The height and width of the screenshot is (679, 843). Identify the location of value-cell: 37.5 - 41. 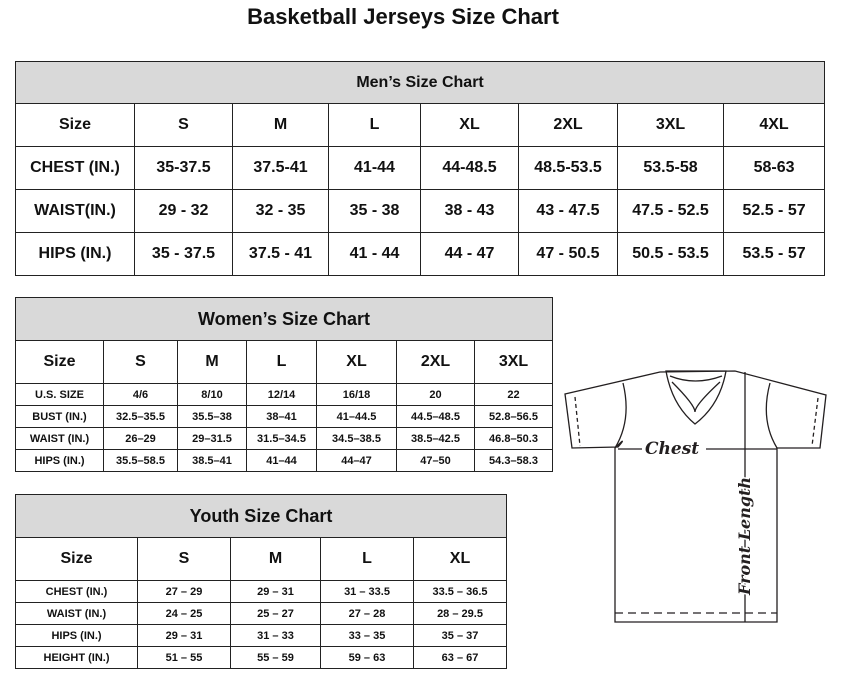
(280, 254).